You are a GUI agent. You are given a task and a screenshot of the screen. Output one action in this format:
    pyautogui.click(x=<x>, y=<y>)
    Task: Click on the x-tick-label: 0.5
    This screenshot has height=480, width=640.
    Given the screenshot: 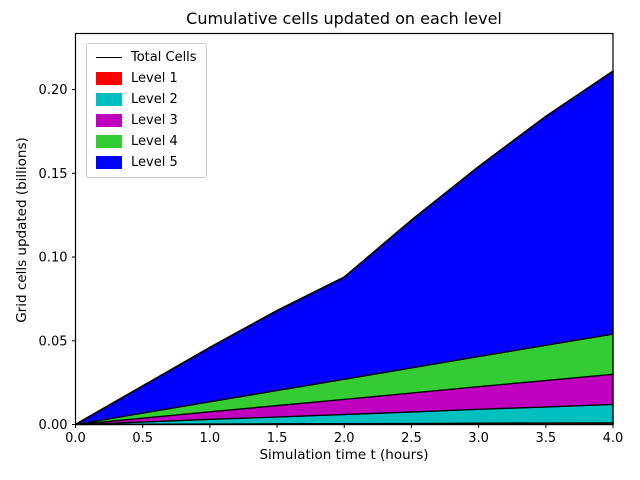 What is the action you would take?
    pyautogui.click(x=142, y=438)
    